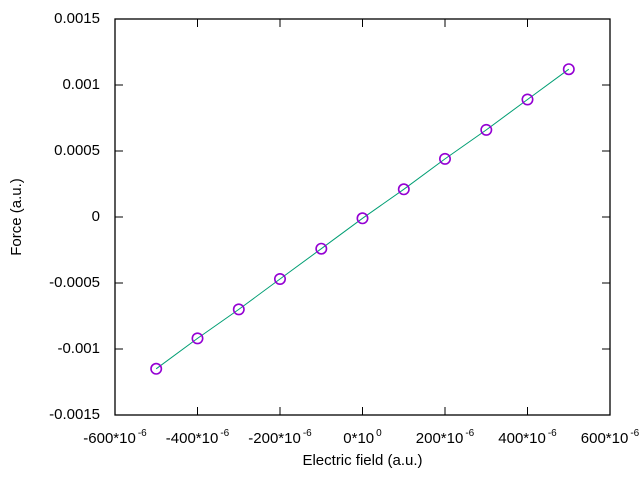 The image size is (640, 480). I want to click on y-tick-label: 0, so click(95, 216).